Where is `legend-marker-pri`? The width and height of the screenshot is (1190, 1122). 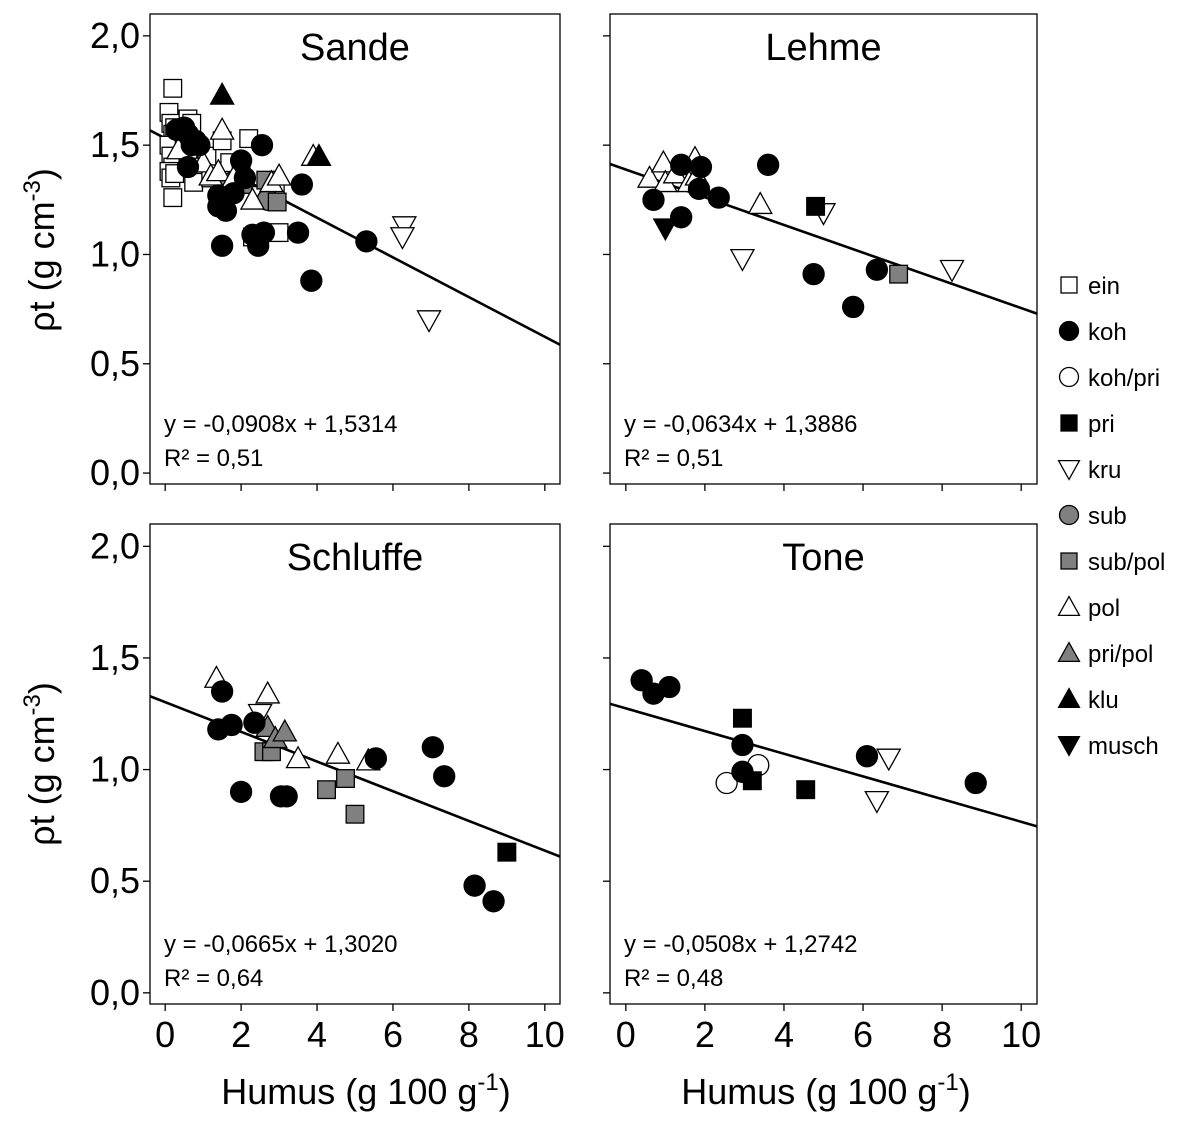 legend-marker-pri is located at coordinates (1069, 423).